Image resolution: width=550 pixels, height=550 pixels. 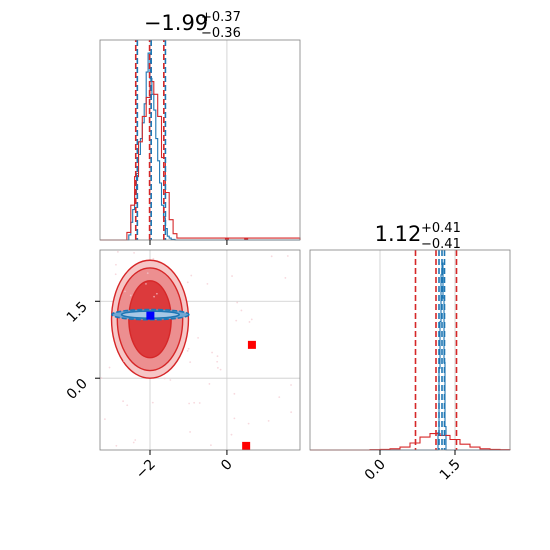 I want to click on title-upper-error: +0.37, so click(x=221, y=17).